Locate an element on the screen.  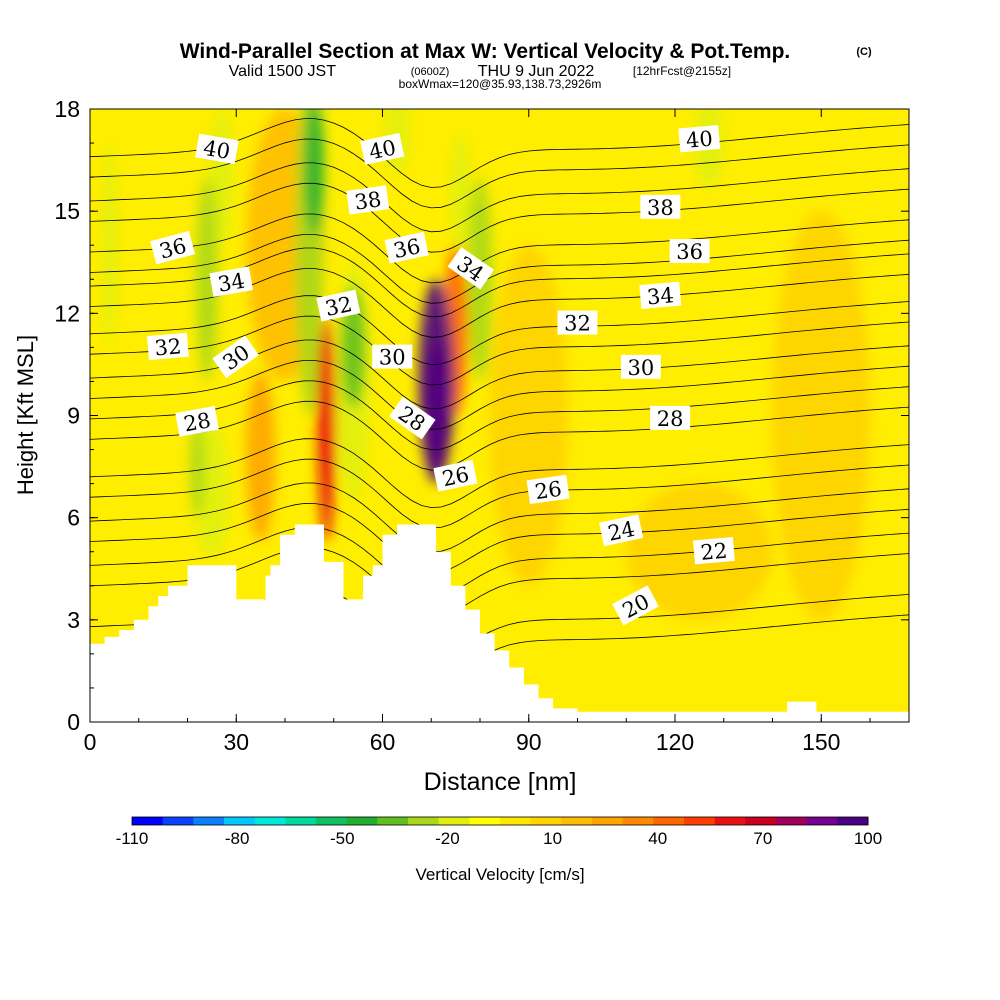
colorbar-tick-label: -80 is located at coordinates (237, 838).